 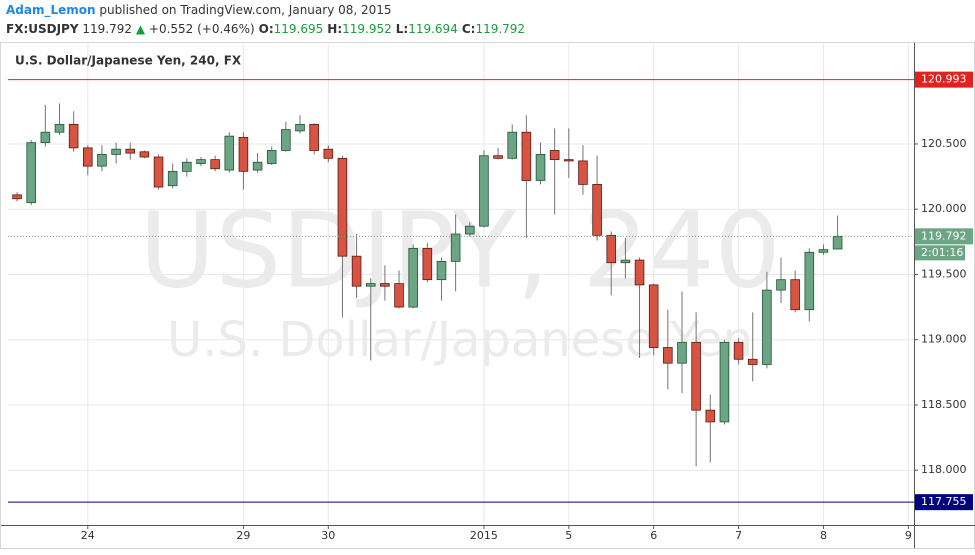 What do you see at coordinates (653, 535) in the screenshot?
I see `x-tick-label: 6` at bounding box center [653, 535].